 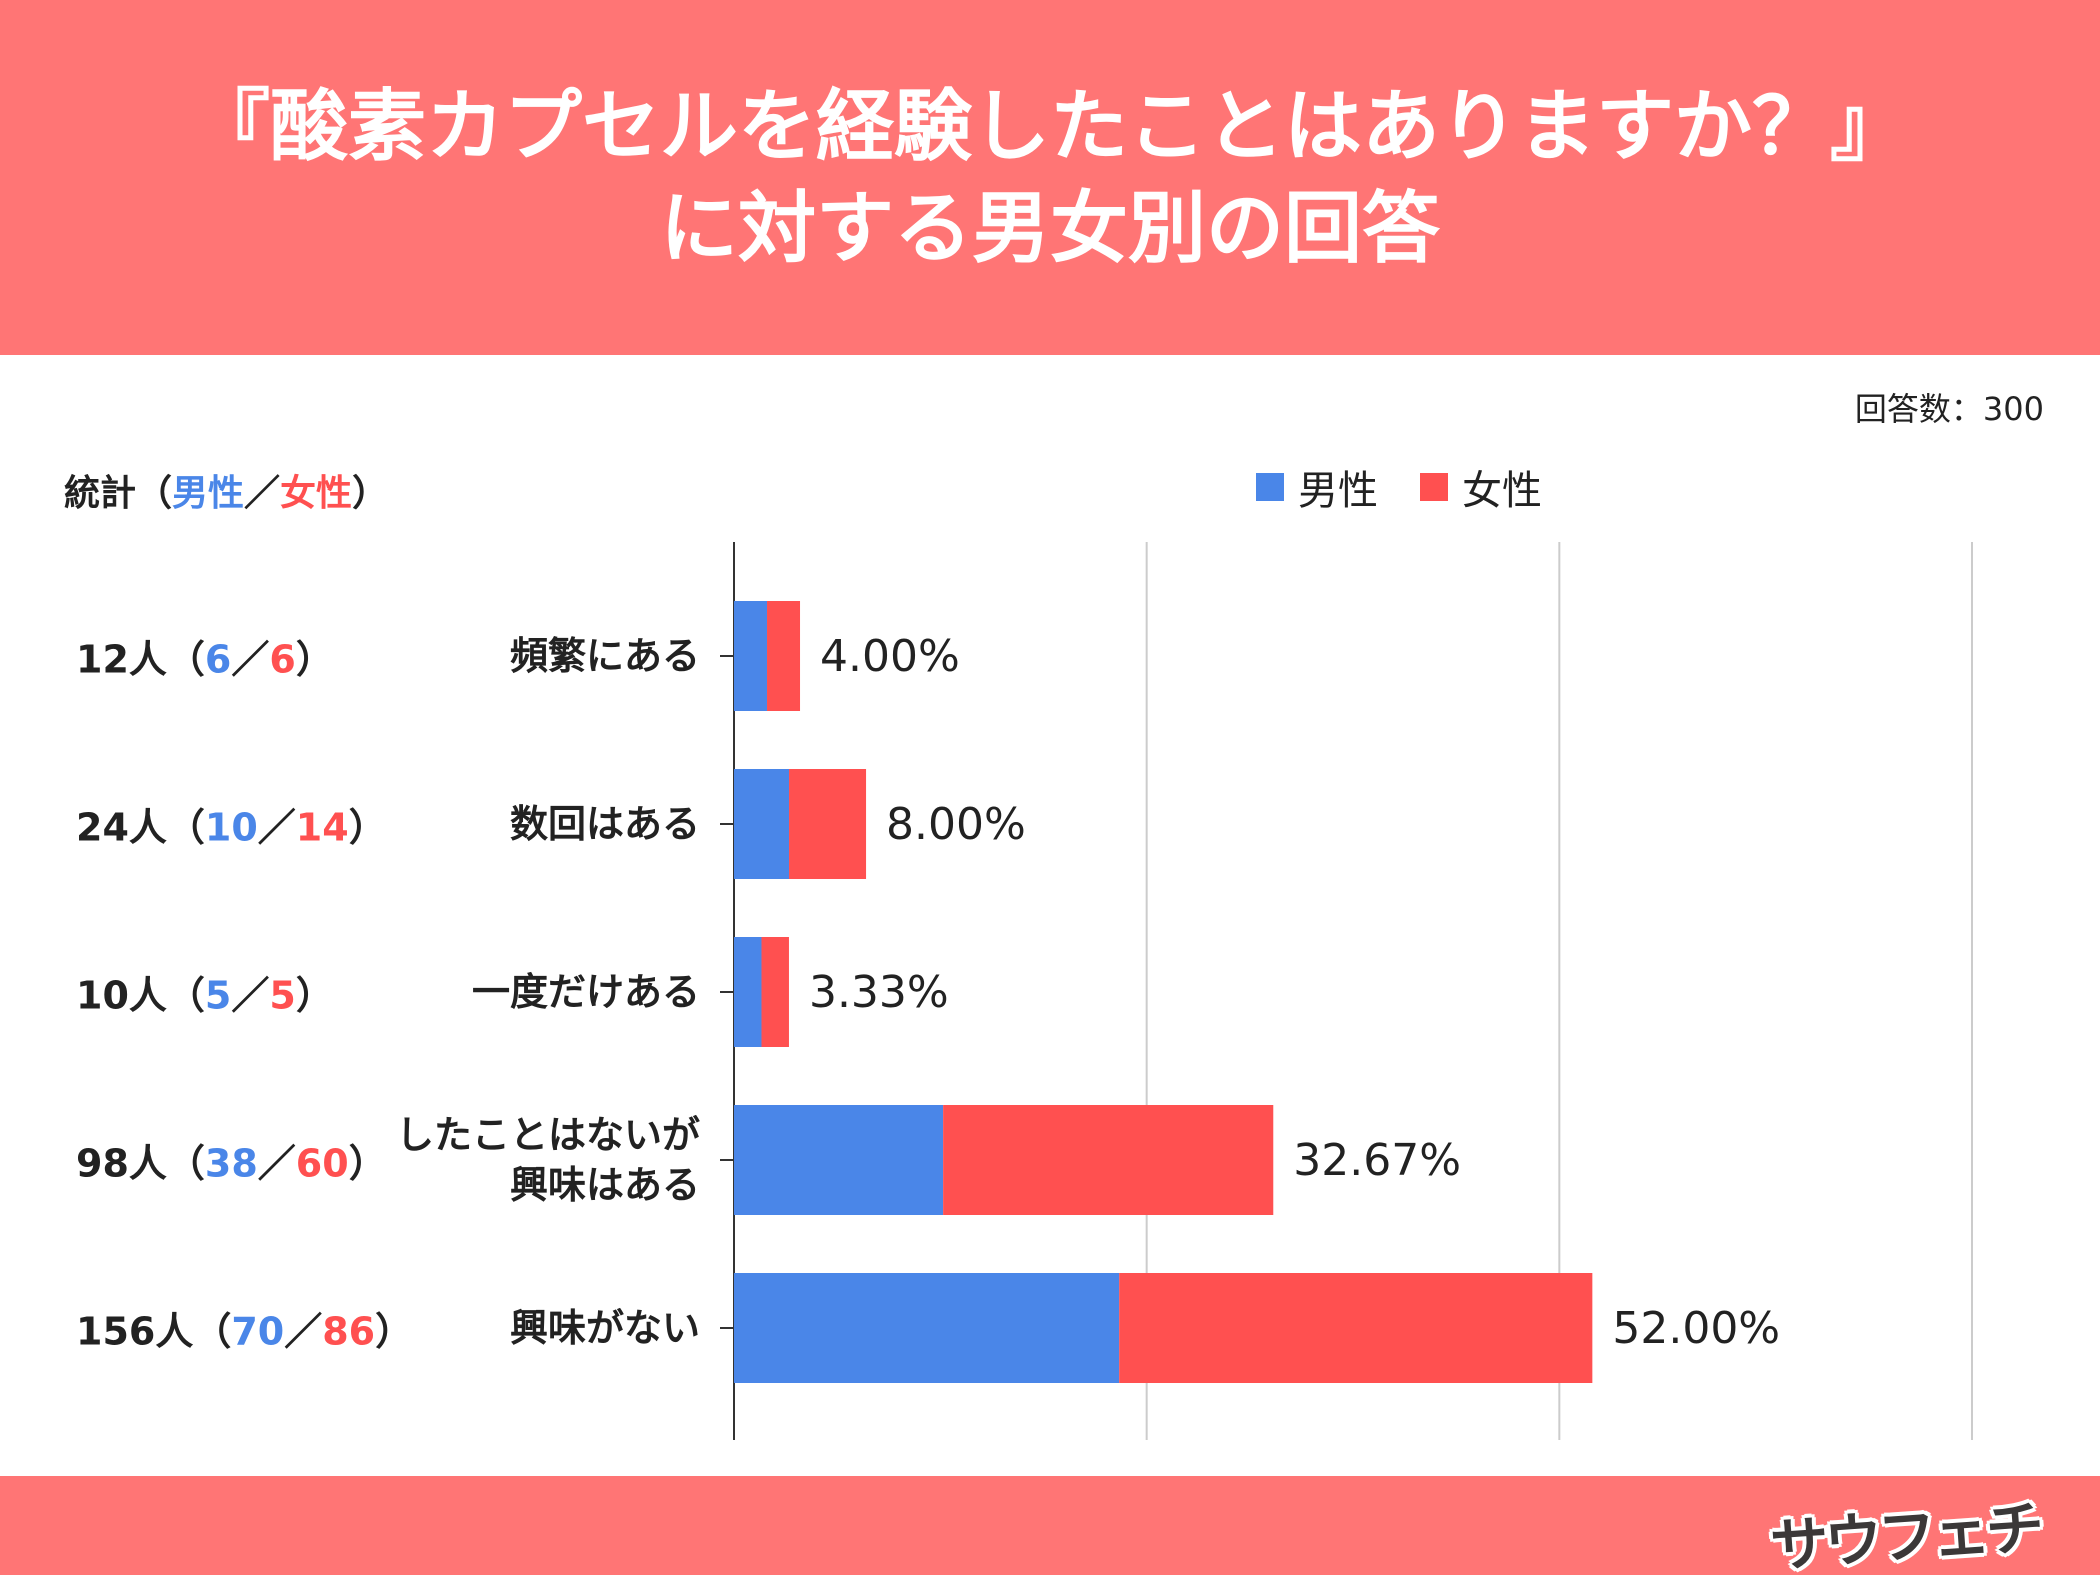 I want to click on stat-male: 38, so click(x=231, y=1163).